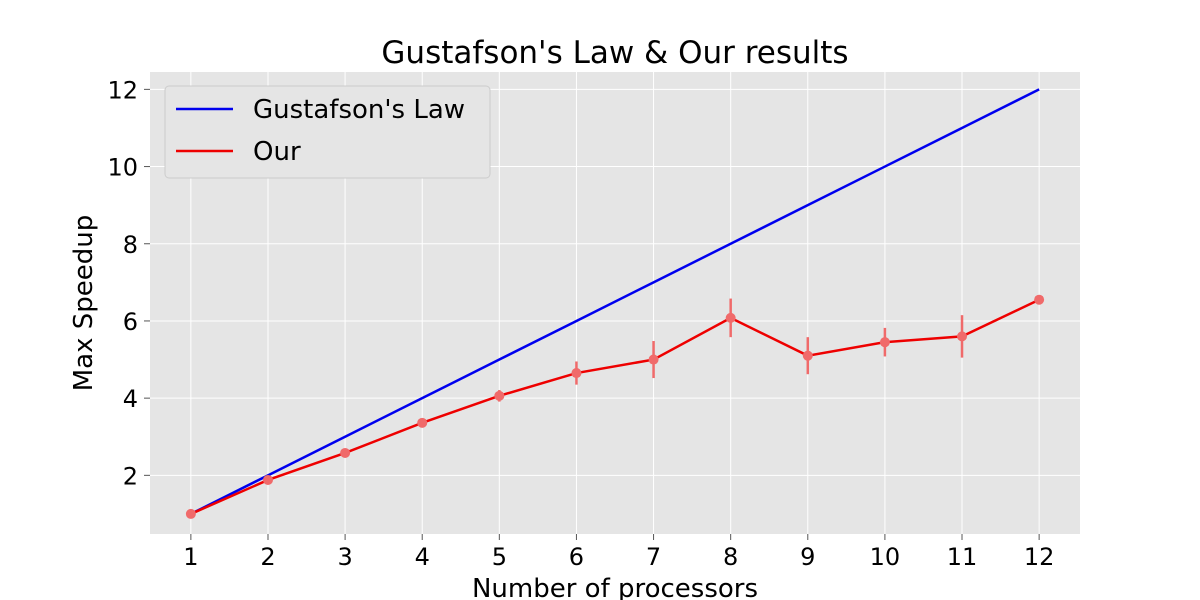  I want to click on x-axis-label: Number of processors, so click(615, 587).